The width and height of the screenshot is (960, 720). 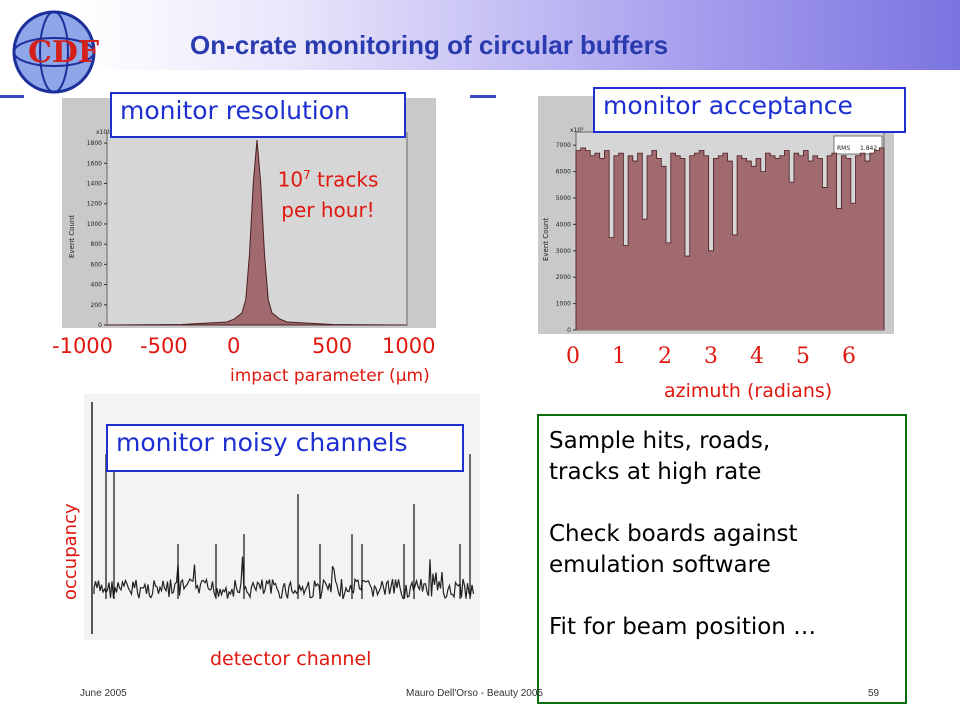 I want to click on acceptance-x-label: azimuth (radians), so click(x=748, y=391).